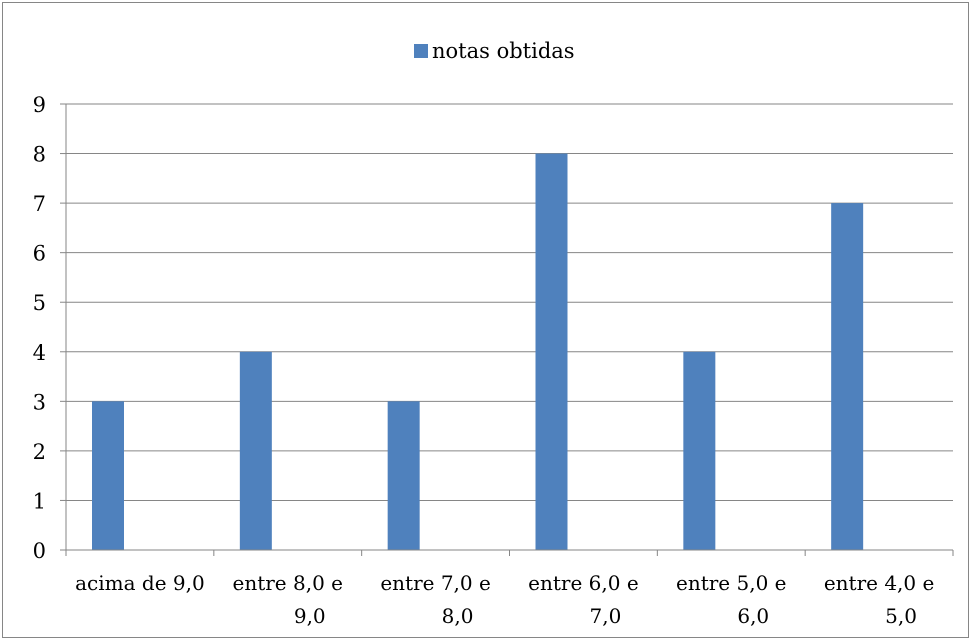  I want to click on x-tick-label-6-line-2: 5,0, so click(901, 616).